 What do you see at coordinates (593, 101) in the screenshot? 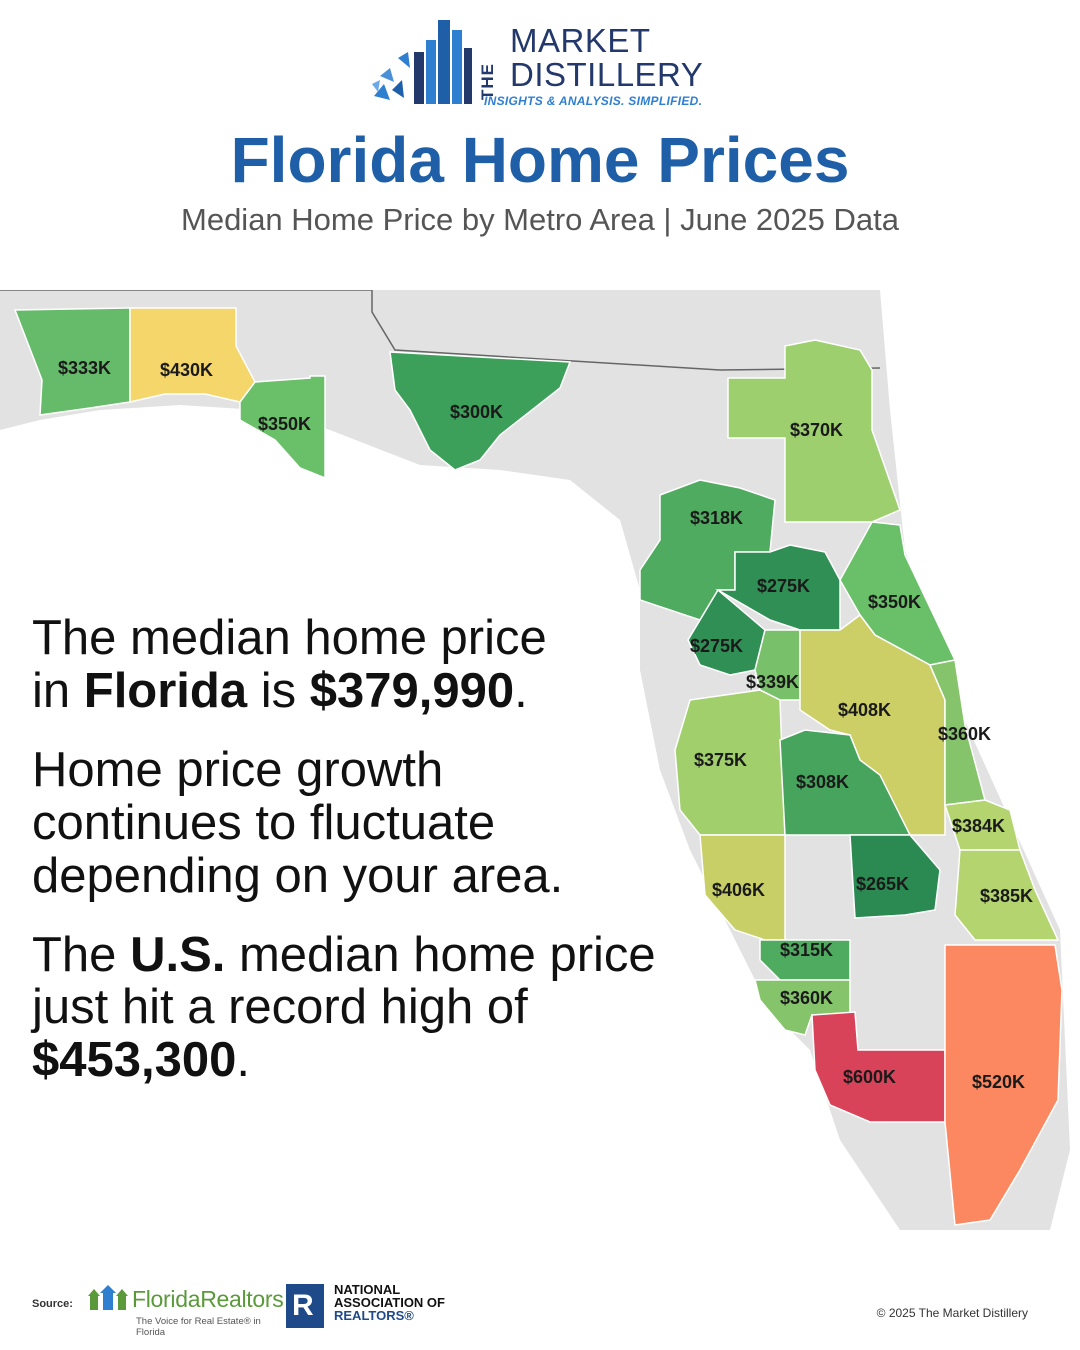
I see `brand-tagline: INSIGHTS & ANALYSIS. SIMPLIFIED.` at bounding box center [593, 101].